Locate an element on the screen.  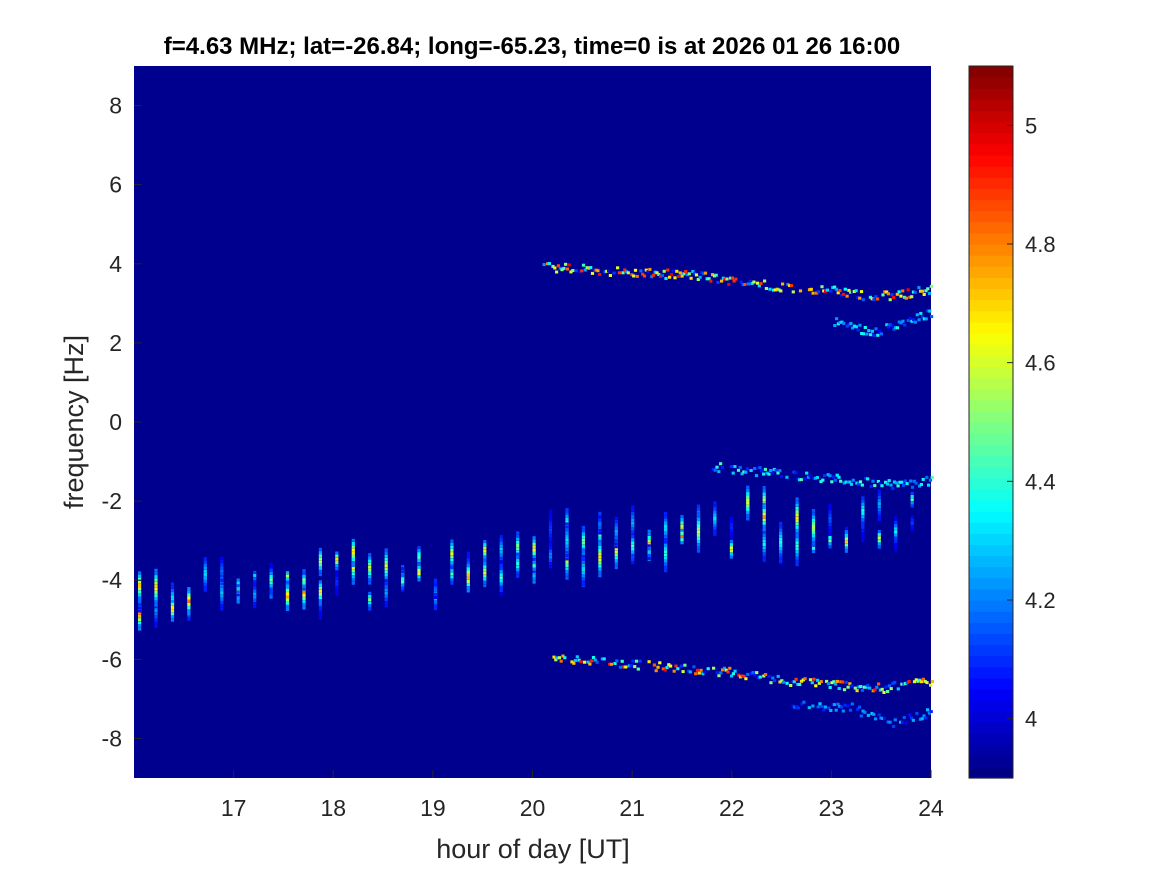
colorbar-tick-label: 4.2 is located at coordinates (1040, 600).